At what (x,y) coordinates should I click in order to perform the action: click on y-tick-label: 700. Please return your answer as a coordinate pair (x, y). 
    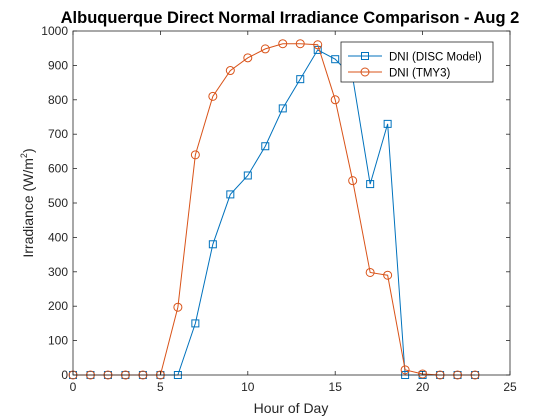
    Looking at the image, I should click on (58, 134).